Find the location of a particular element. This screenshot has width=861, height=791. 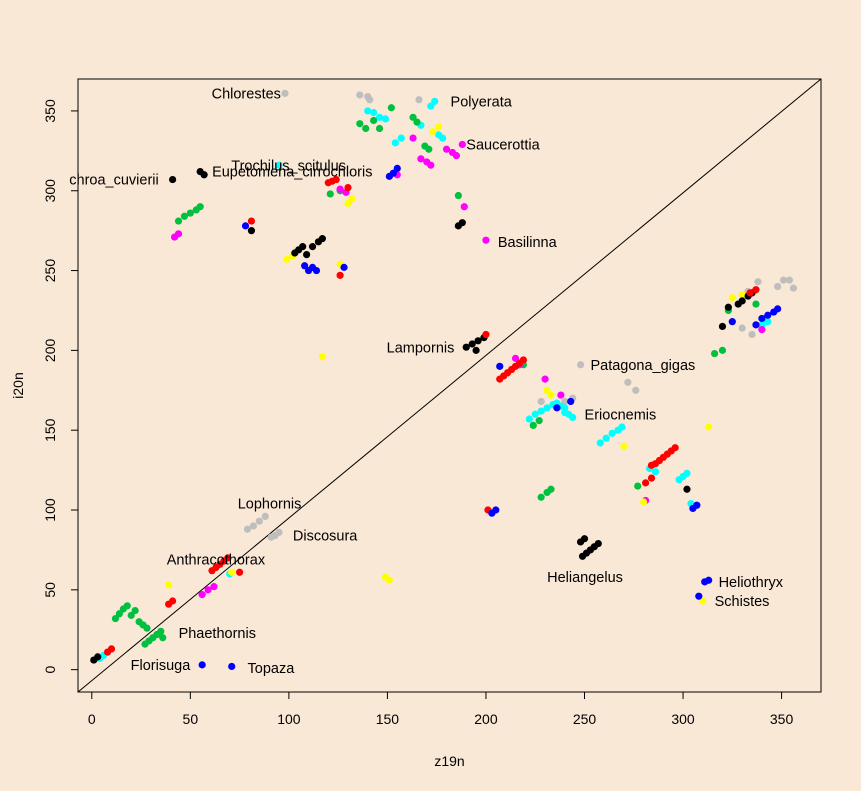

y-tick-label: 350 is located at coordinates (50, 111).